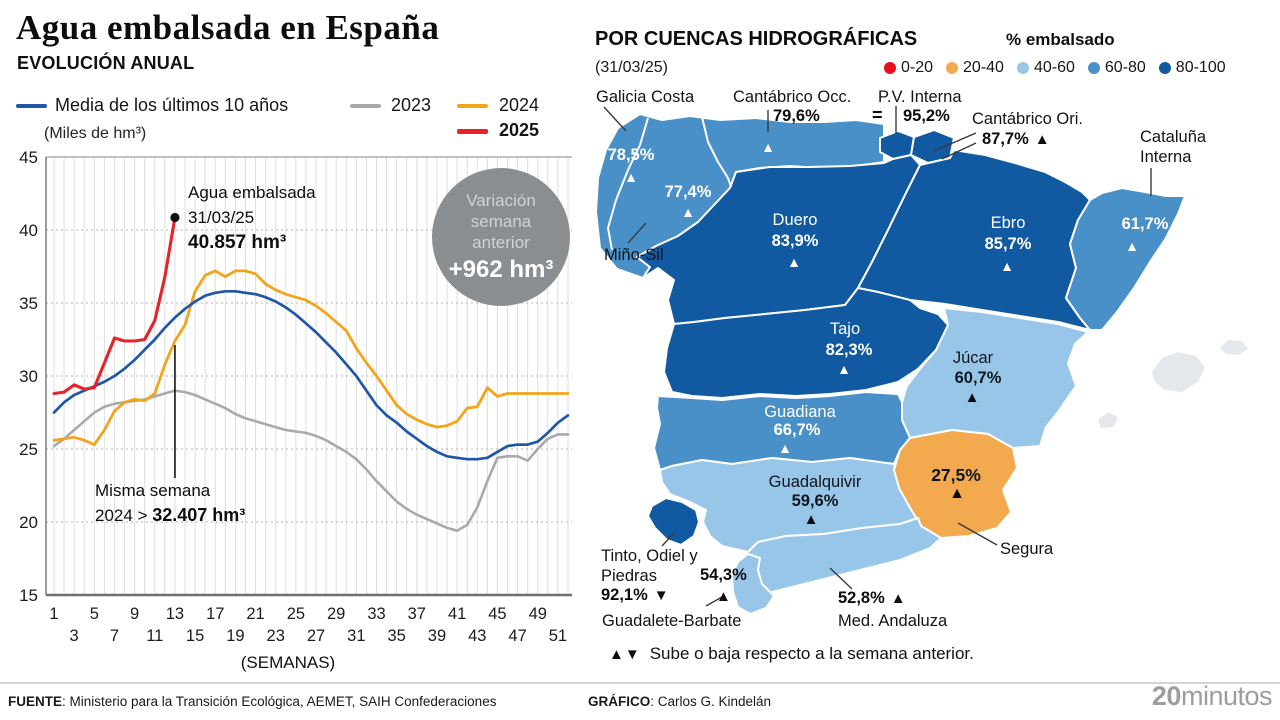 Image resolution: width=1280 pixels, height=720 pixels. Describe the element at coordinates (558, 636) in the screenshot. I see `svg-text: 51` at that location.